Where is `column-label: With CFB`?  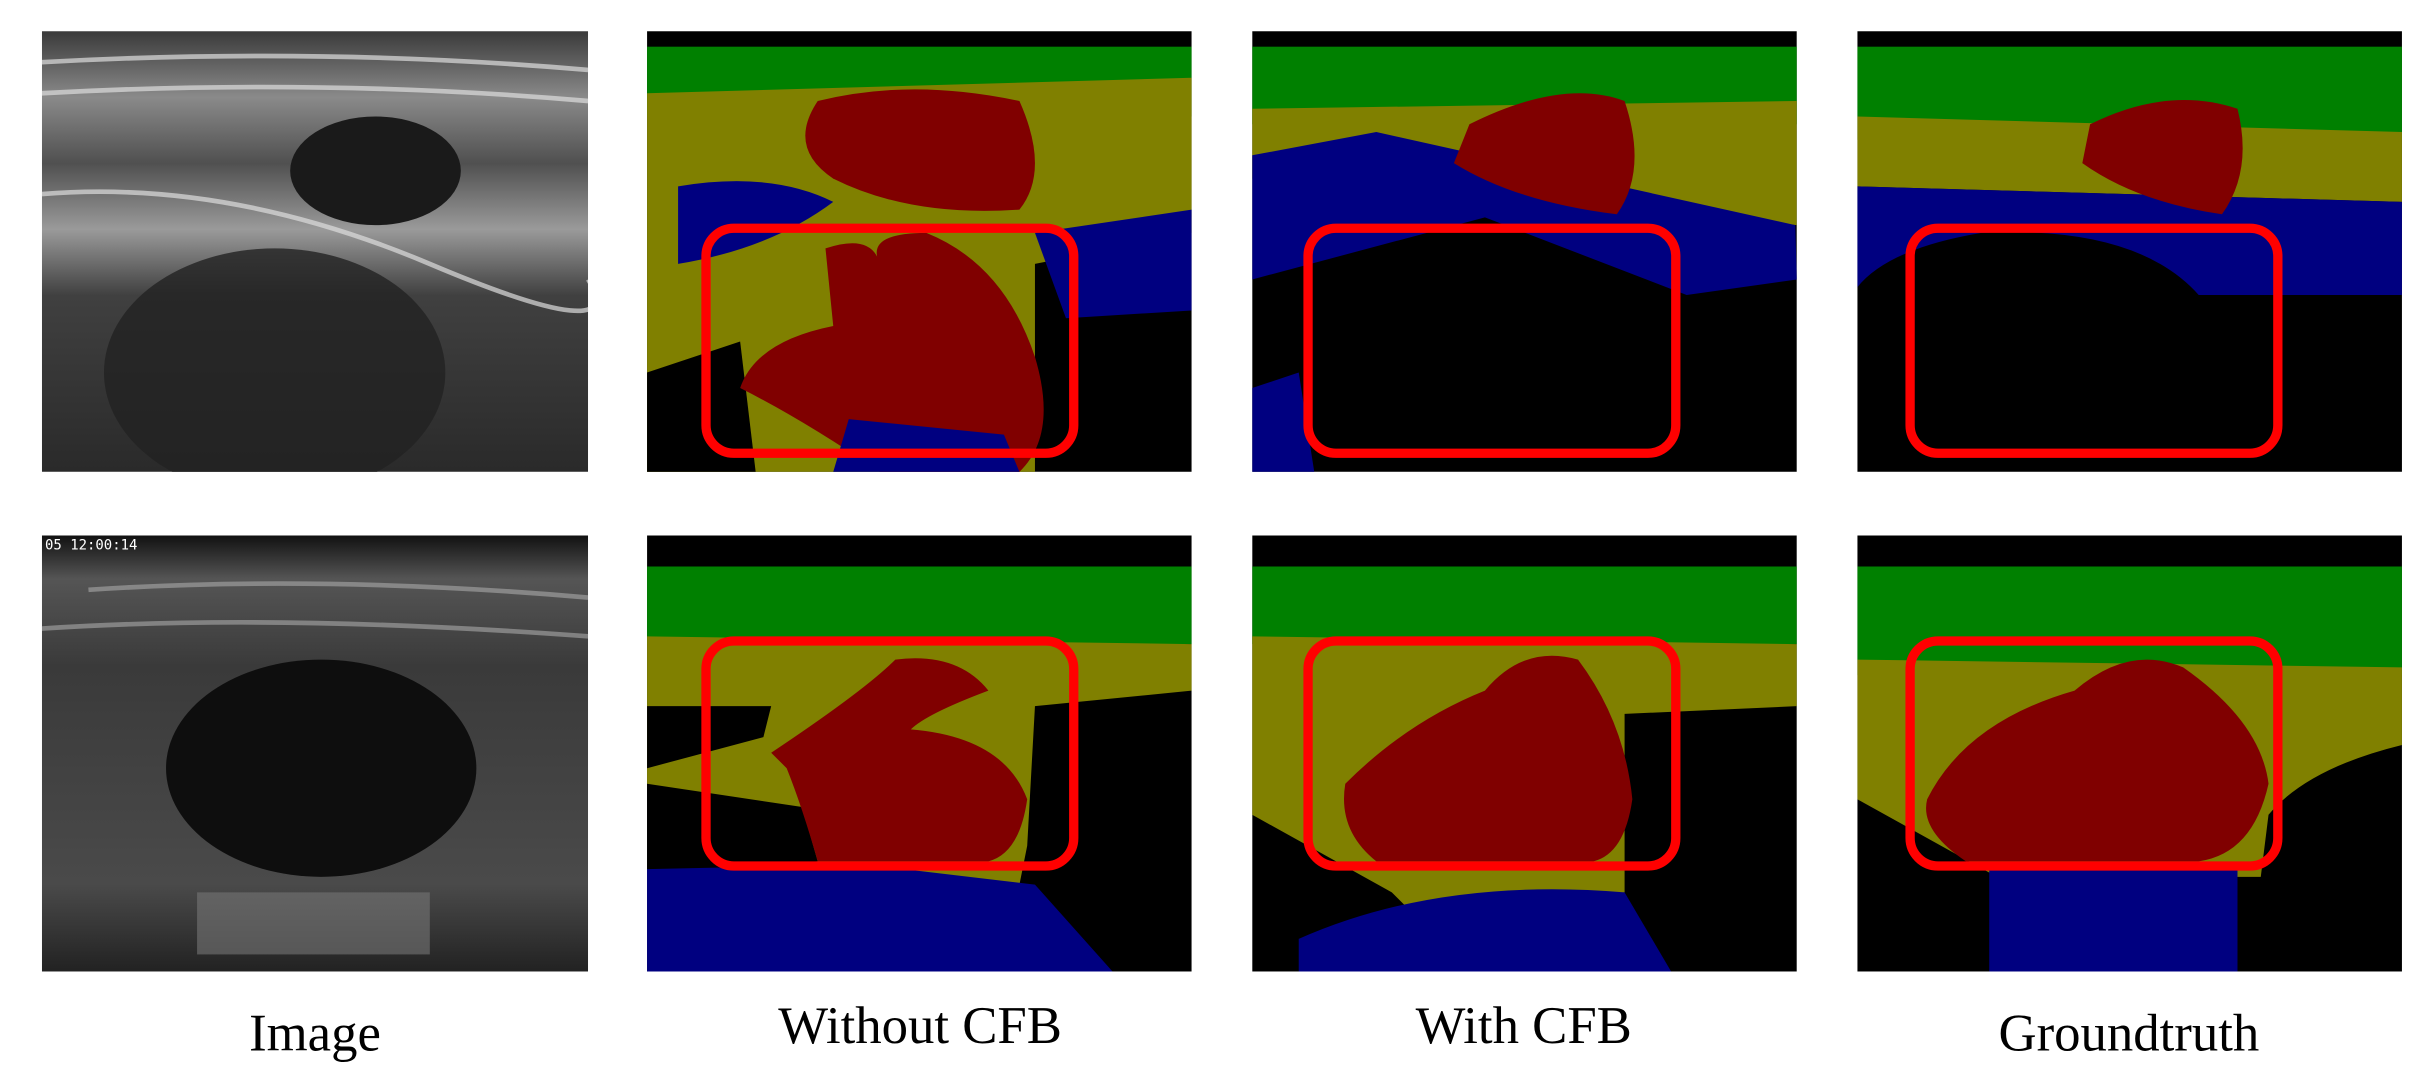
column-label: With CFB is located at coordinates (1524, 1026).